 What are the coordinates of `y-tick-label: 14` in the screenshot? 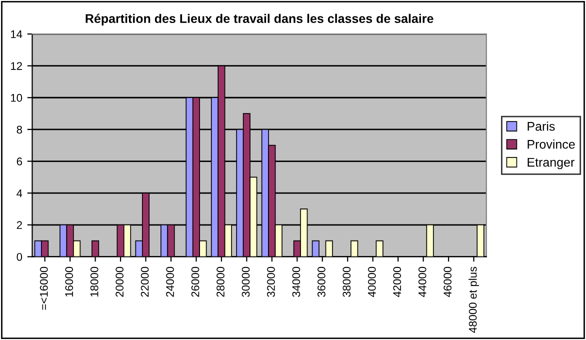 It's located at (16, 34).